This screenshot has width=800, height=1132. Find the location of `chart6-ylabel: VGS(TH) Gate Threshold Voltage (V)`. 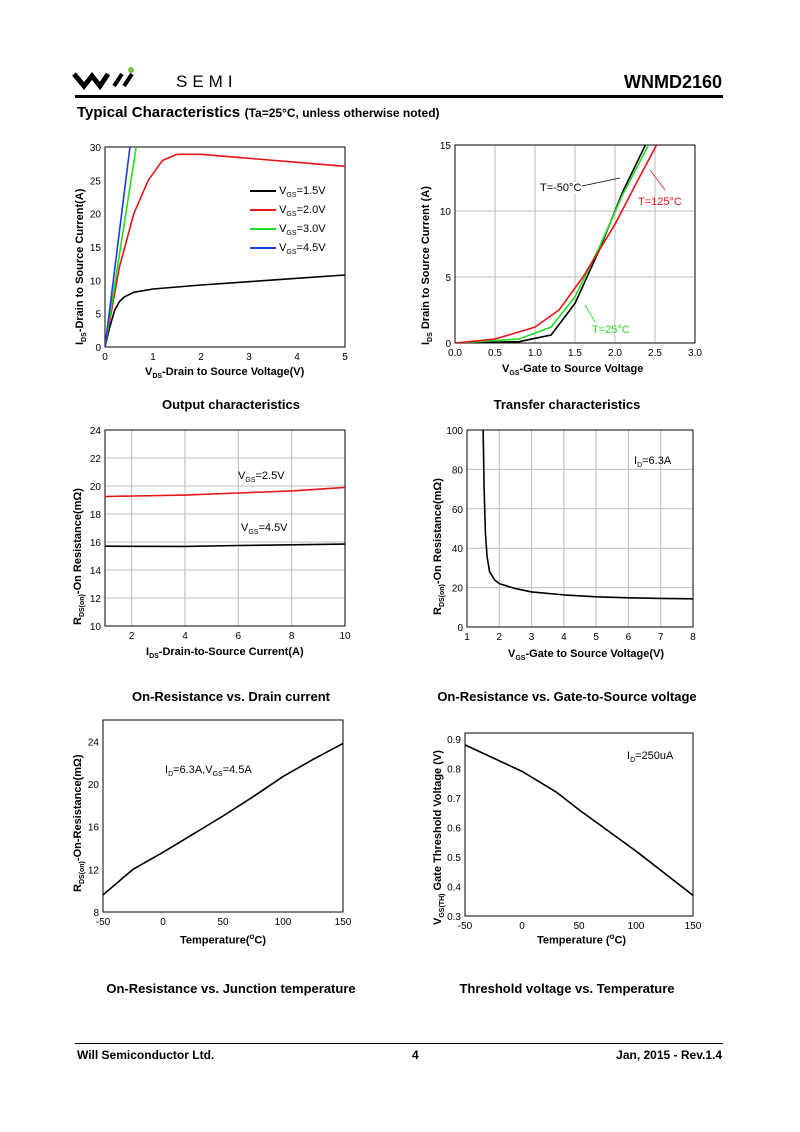

chart6-ylabel: VGS(TH) Gate Threshold Voltage (V) is located at coordinates (439, 837).